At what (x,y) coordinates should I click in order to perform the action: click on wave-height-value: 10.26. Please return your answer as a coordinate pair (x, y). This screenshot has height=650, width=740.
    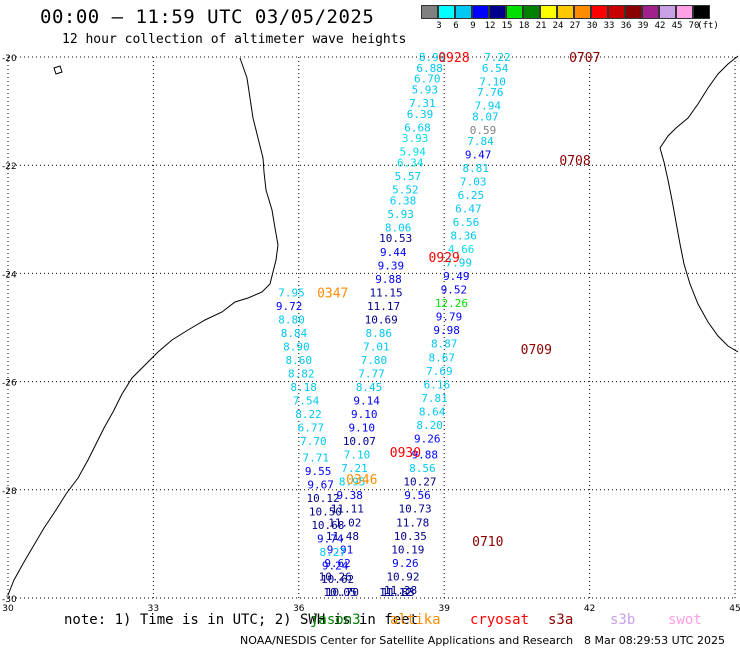
    Looking at the image, I should click on (335, 576).